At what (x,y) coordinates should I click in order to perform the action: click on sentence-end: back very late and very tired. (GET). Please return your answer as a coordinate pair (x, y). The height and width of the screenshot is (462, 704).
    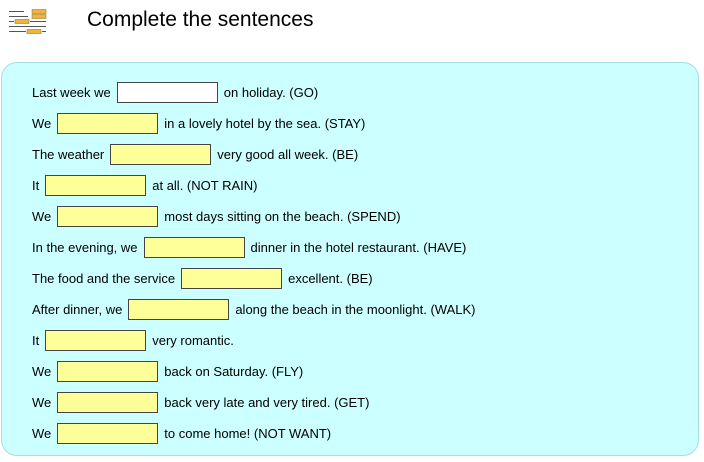
    Looking at the image, I should click on (267, 402).